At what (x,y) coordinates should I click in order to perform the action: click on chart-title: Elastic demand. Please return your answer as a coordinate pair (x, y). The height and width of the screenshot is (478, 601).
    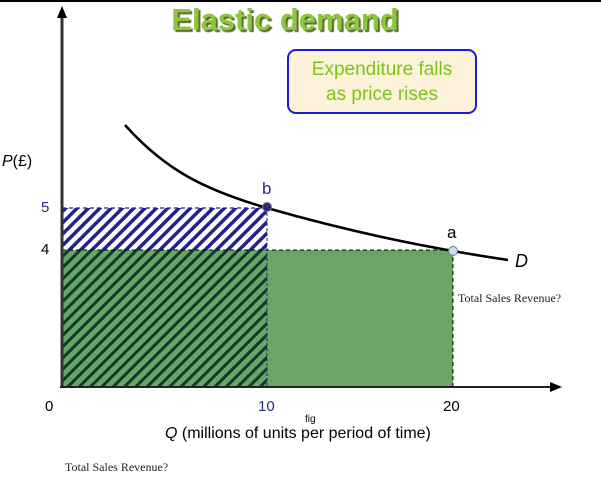
    Looking at the image, I should click on (285, 19).